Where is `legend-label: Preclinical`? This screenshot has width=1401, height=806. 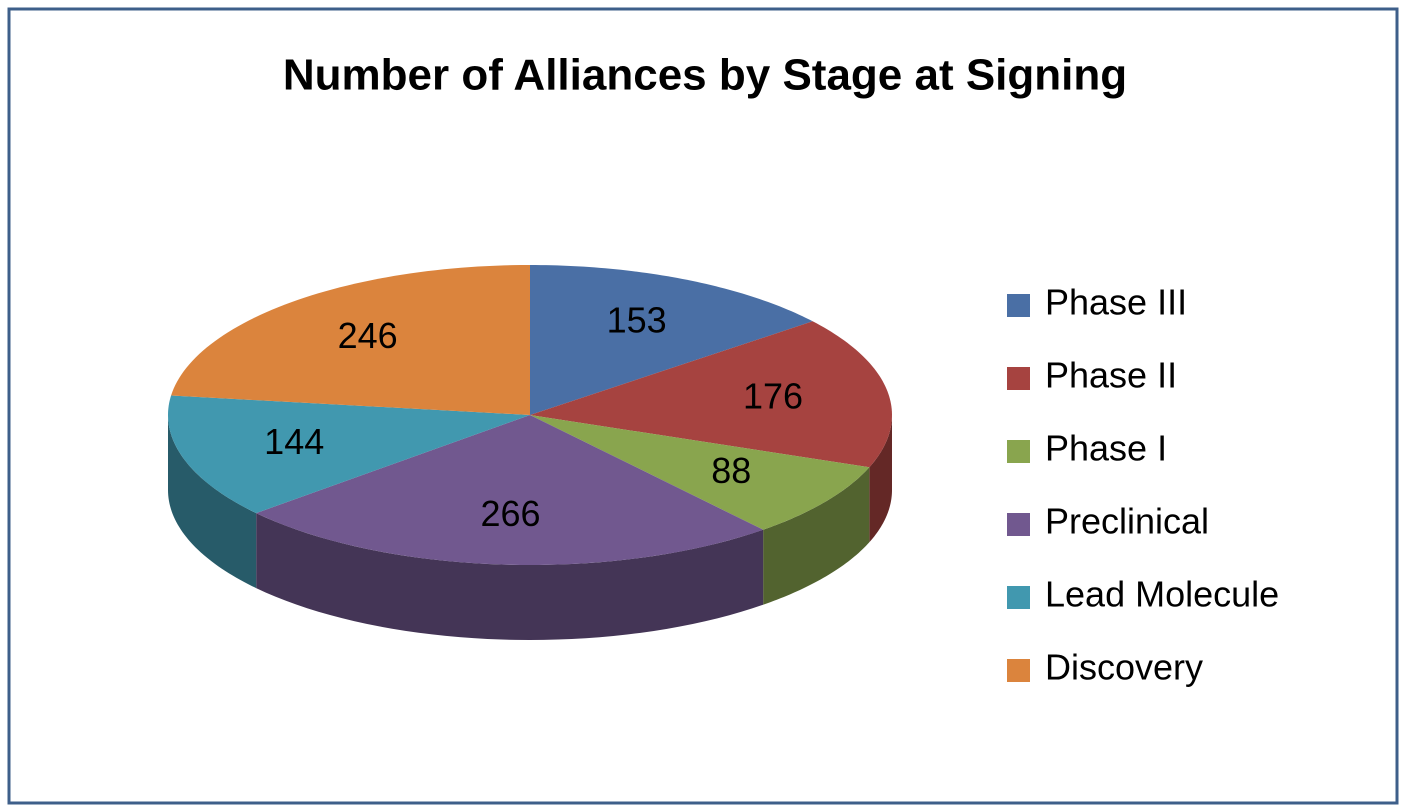 legend-label: Preclinical is located at coordinates (1127, 521).